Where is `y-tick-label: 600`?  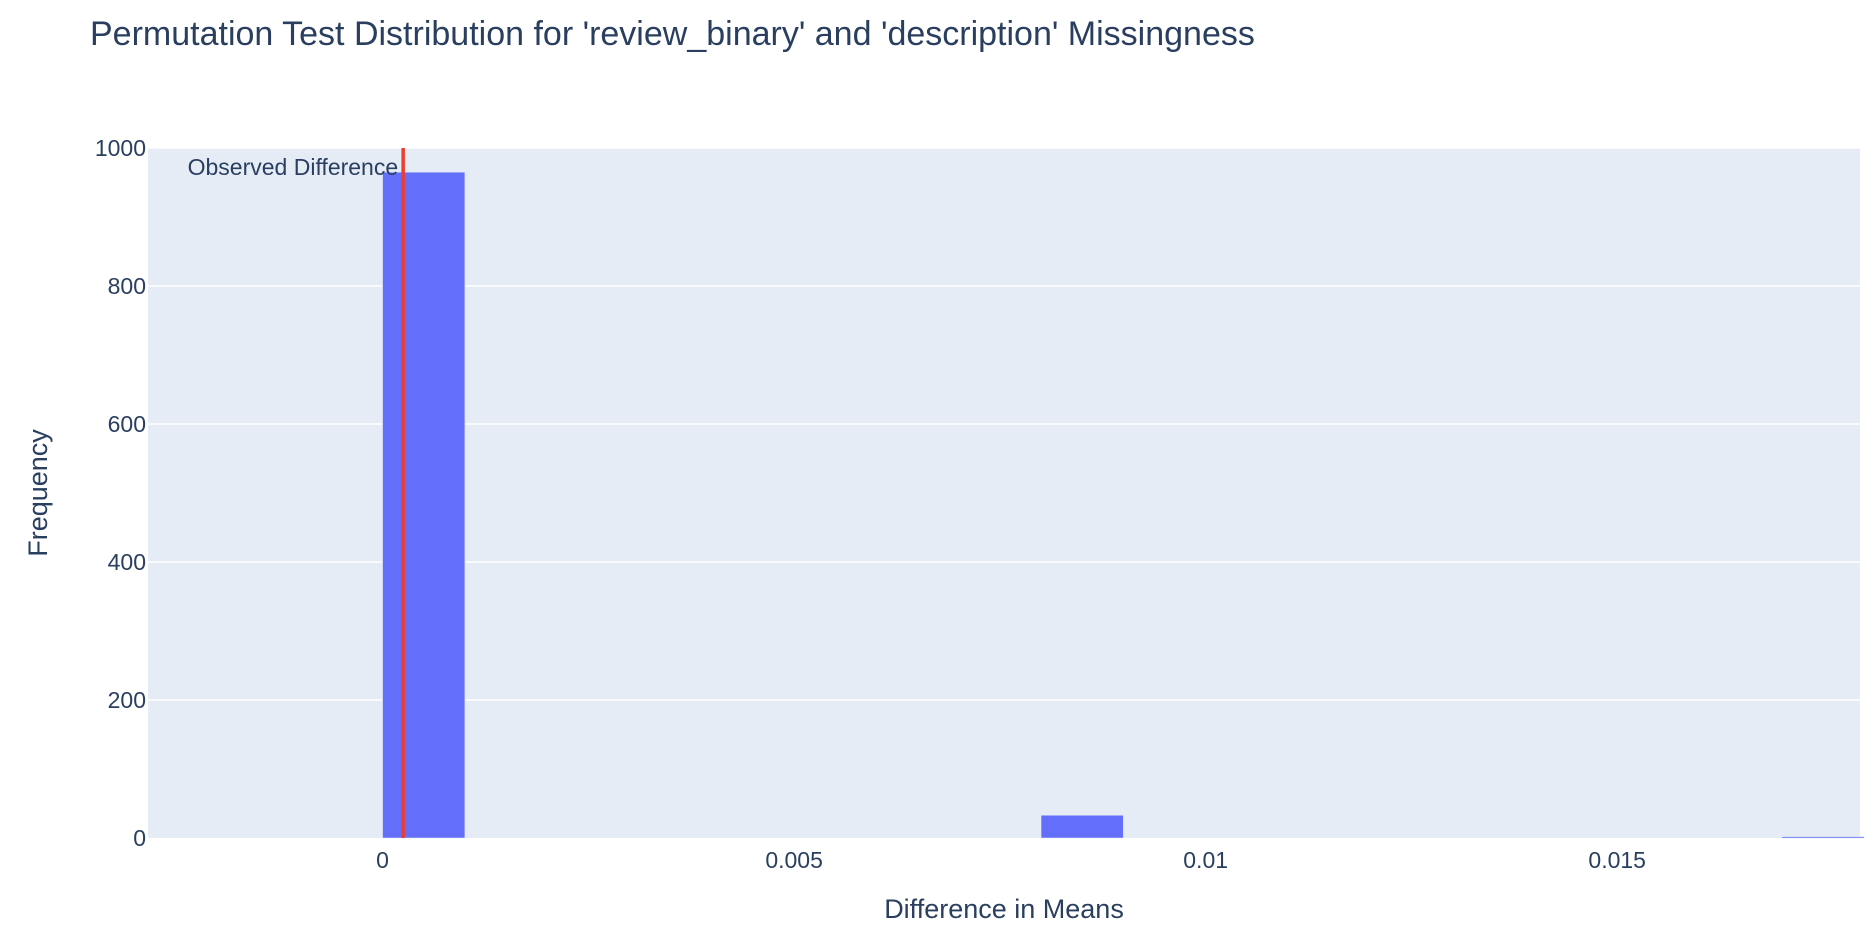
y-tick-label: 600 is located at coordinates (127, 424).